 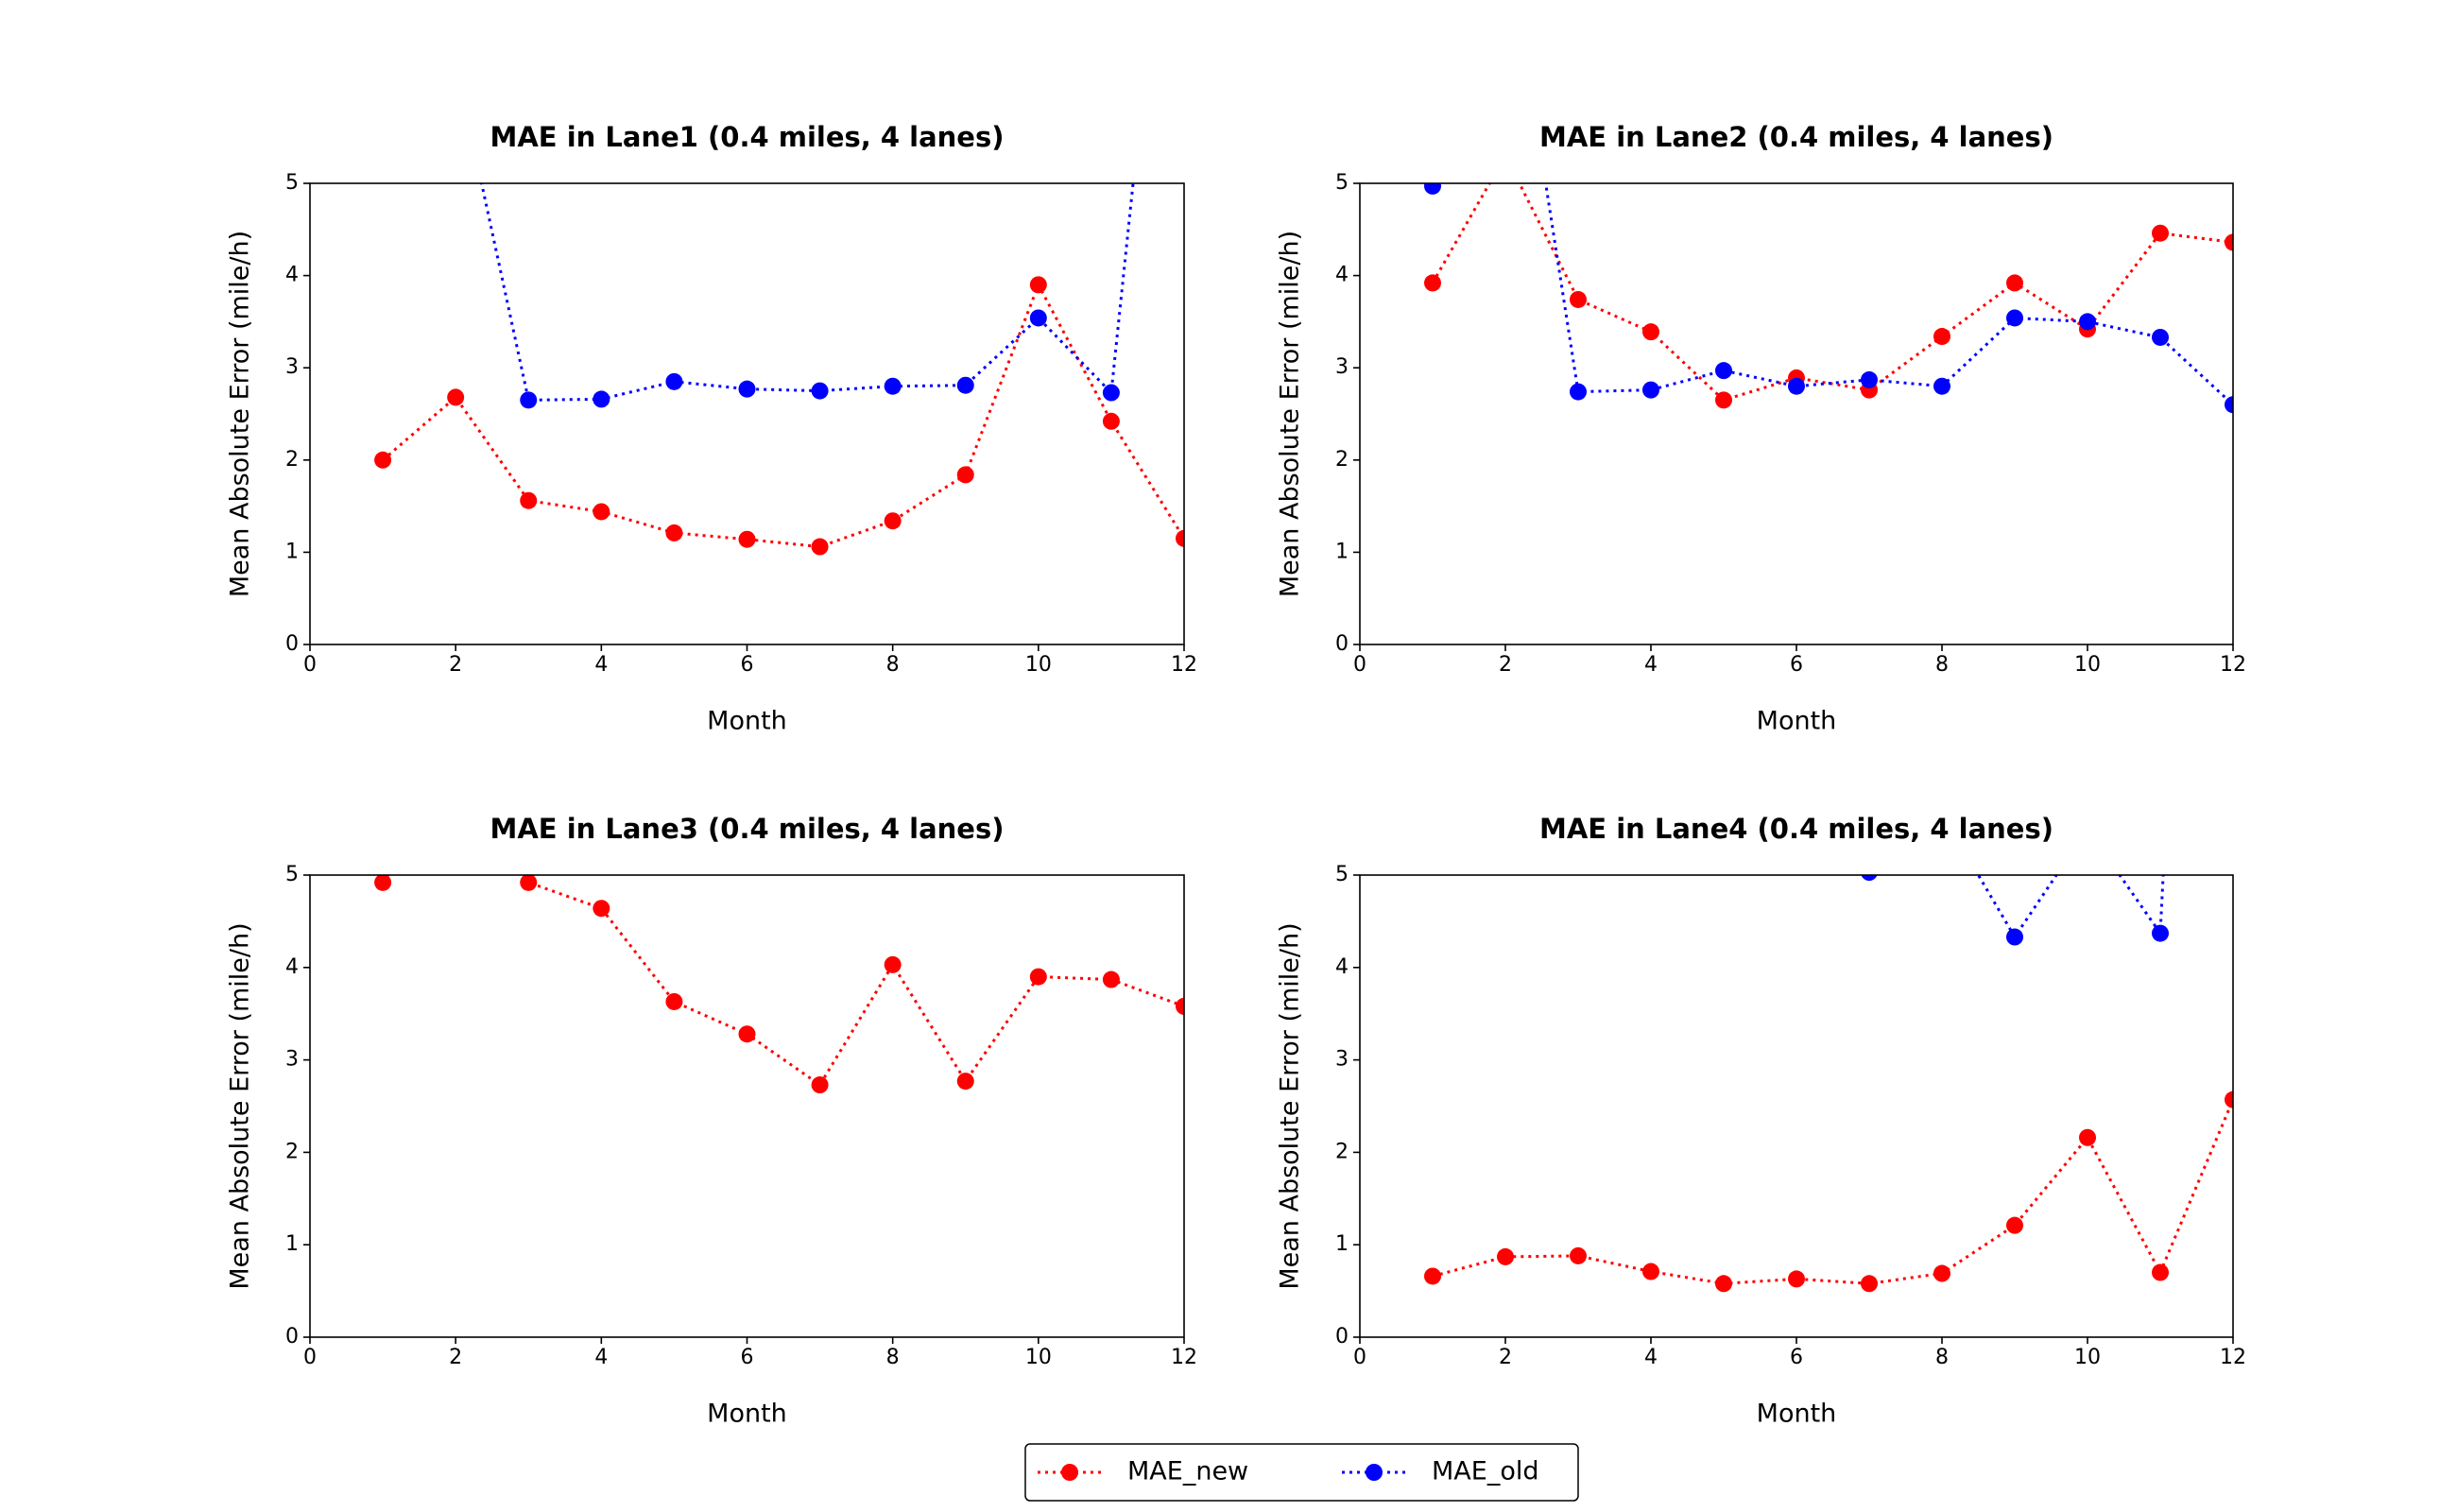 What do you see at coordinates (1942, 665) in the screenshot?
I see `x-tick-label: 8` at bounding box center [1942, 665].